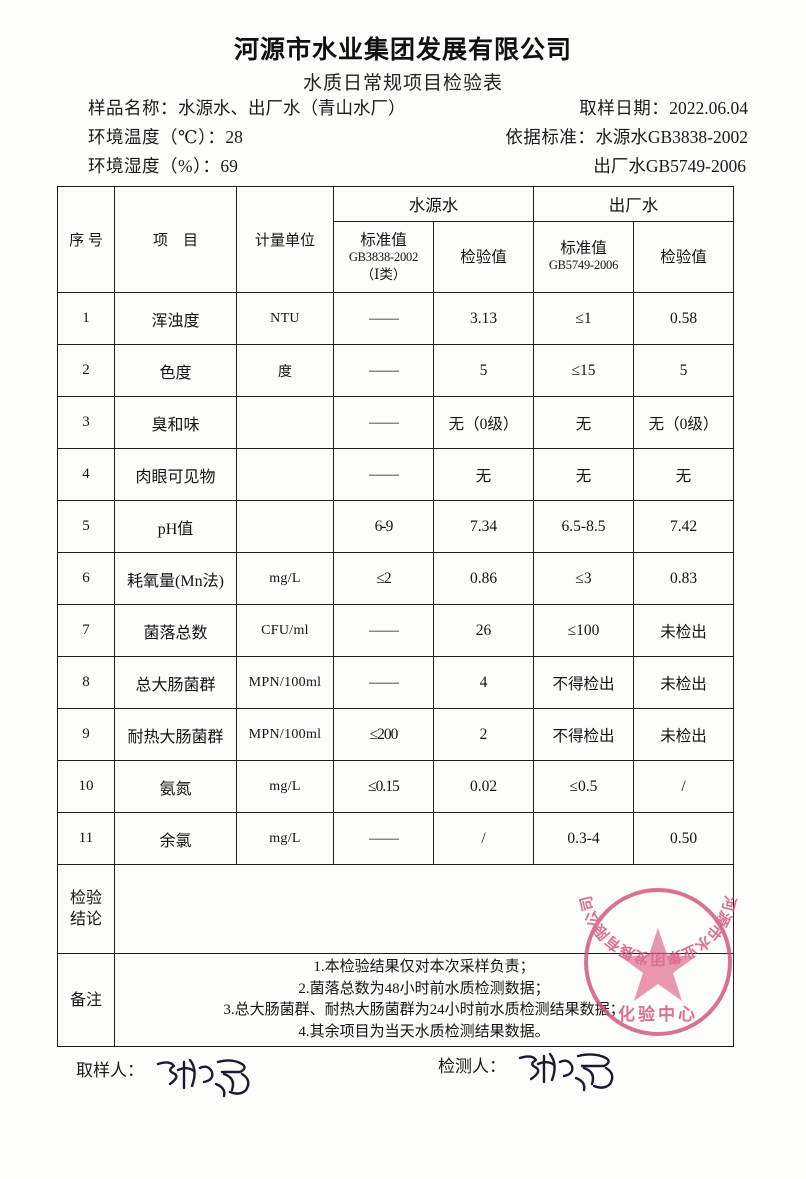 Image resolution: width=806 pixels, height=1179 pixels. What do you see at coordinates (483, 257) in the screenshot?
I see `header-source-test-value: 检验值` at bounding box center [483, 257].